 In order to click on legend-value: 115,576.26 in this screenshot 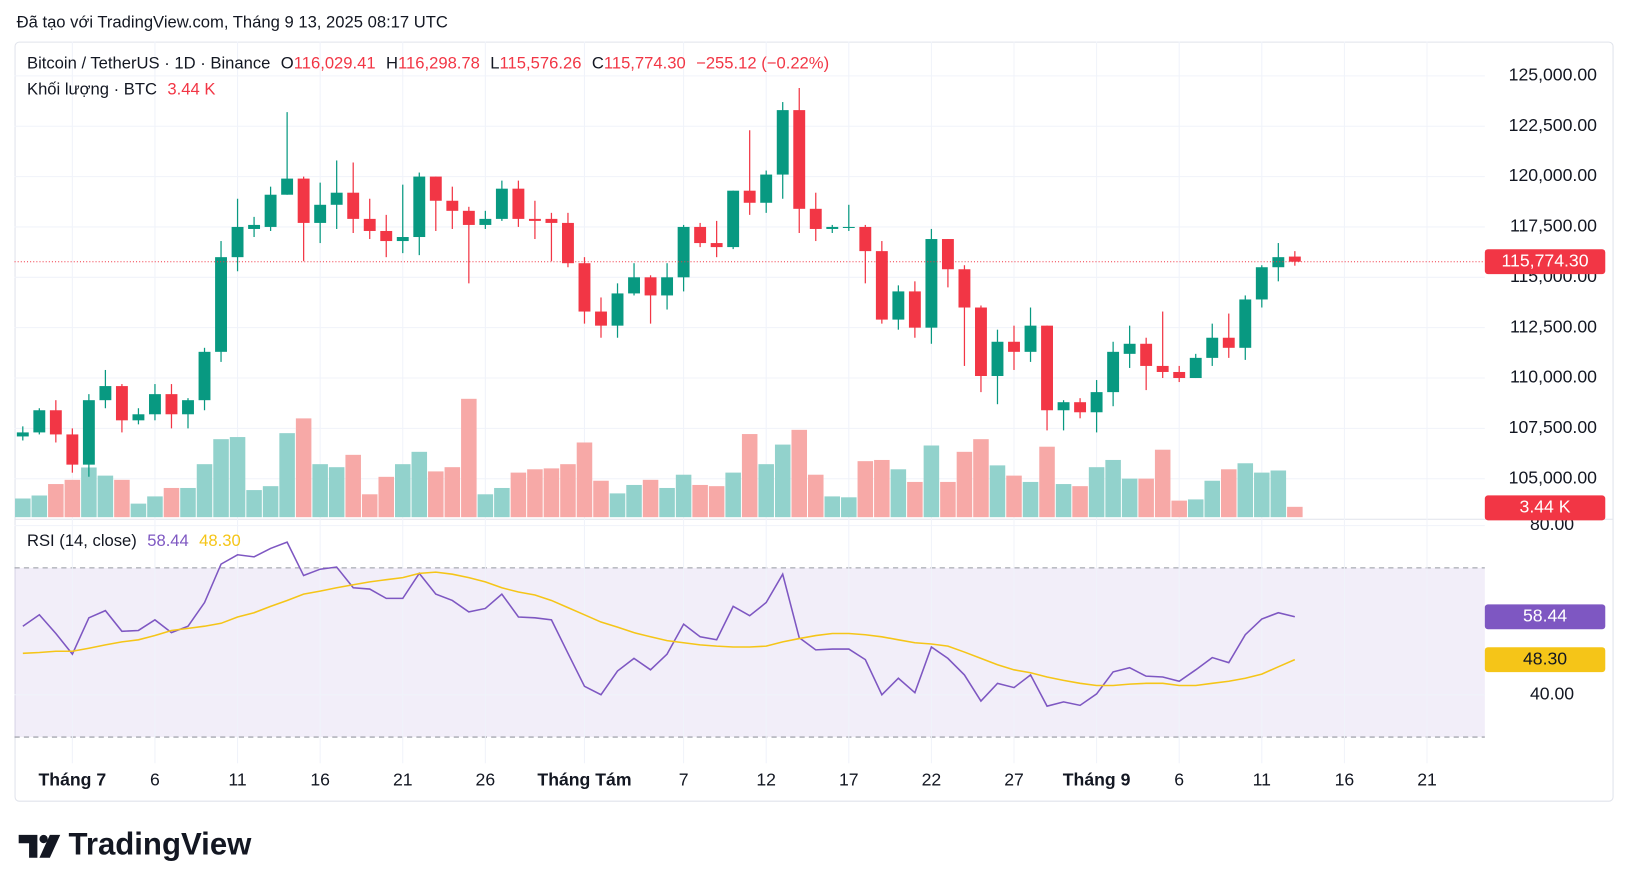, I will do `click(541, 63)`.